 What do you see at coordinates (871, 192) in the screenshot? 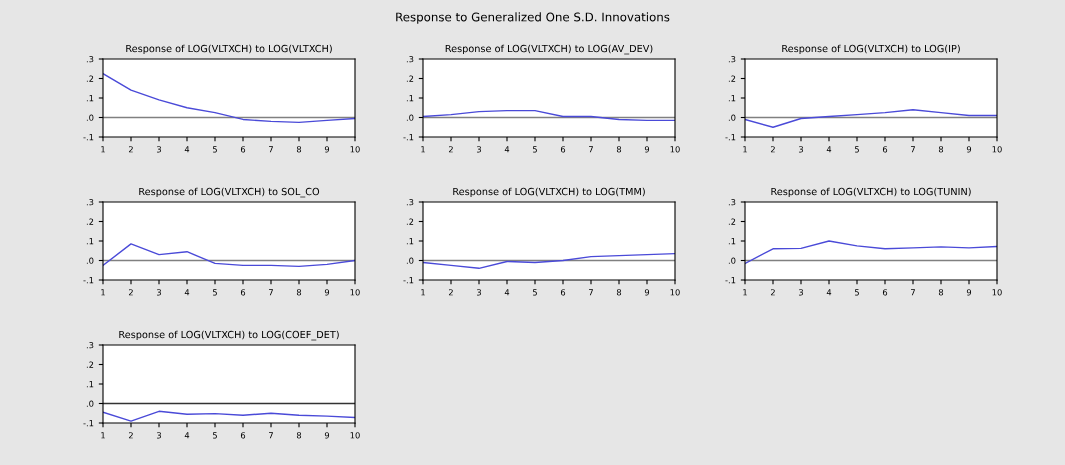
I see `chart-title: Response of LOG(VLTXCH) to LOG(TUNIN)` at bounding box center [871, 192].